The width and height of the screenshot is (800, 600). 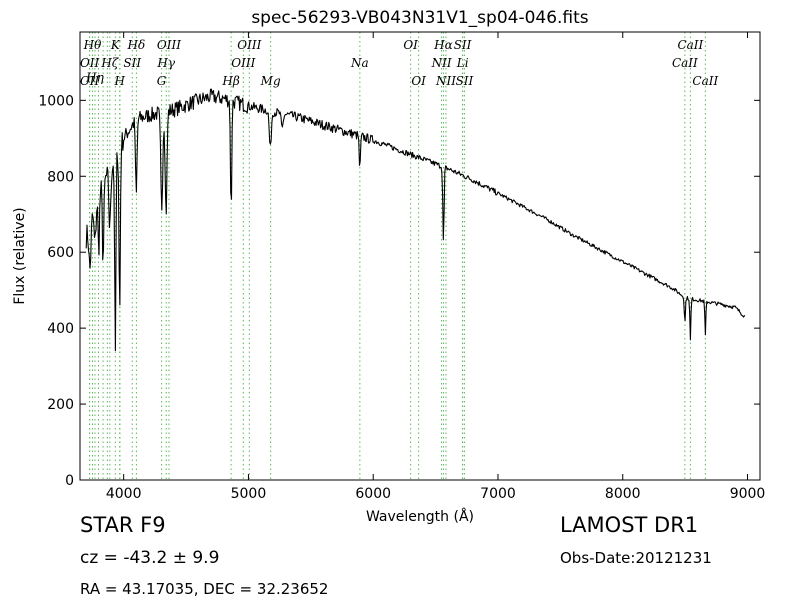 What do you see at coordinates (150, 558) in the screenshot?
I see `redshift-value: cz = -43.2 ± 9.9` at bounding box center [150, 558].